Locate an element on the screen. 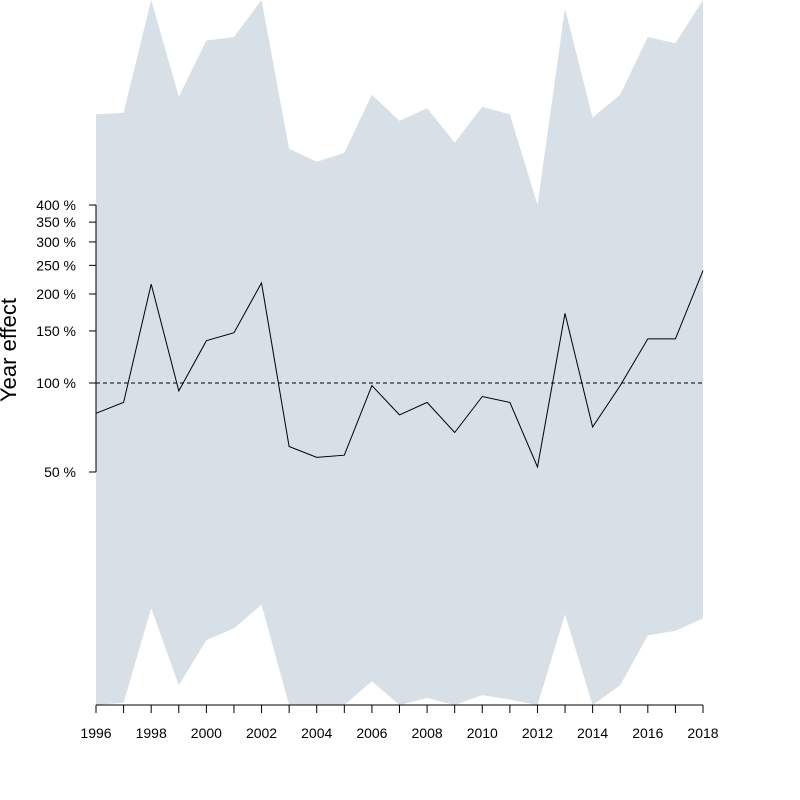 The width and height of the screenshot is (800, 800). y-tick-label-350: 350 % is located at coordinates (56, 222).